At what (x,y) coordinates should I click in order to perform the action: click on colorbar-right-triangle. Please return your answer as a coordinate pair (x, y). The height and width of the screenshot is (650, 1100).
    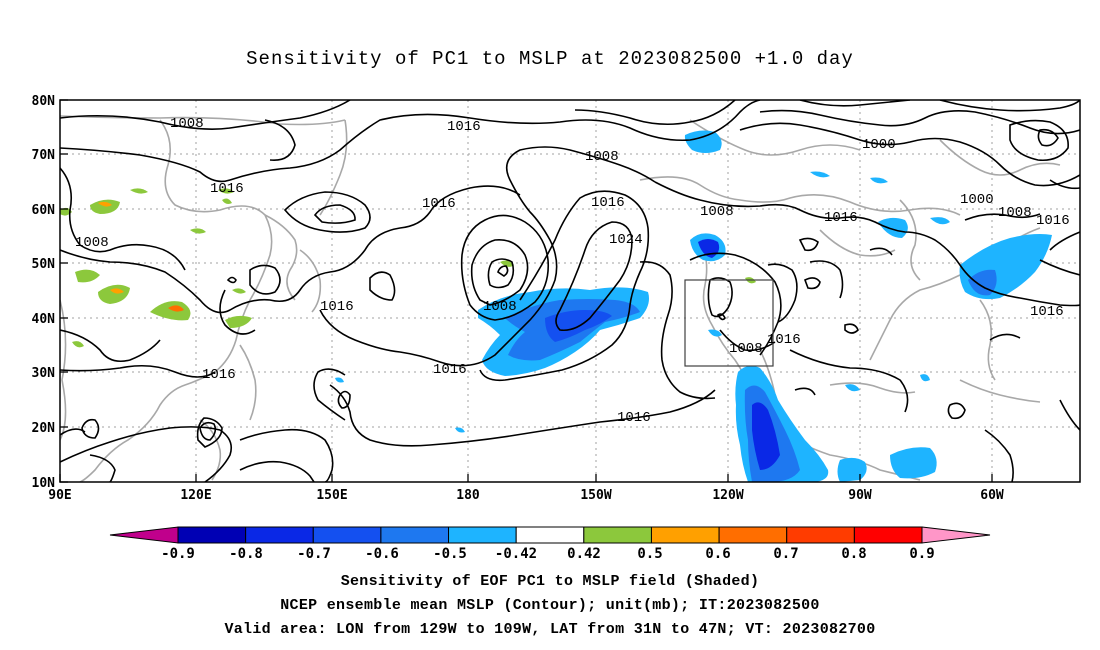
    Looking at the image, I should click on (956, 535).